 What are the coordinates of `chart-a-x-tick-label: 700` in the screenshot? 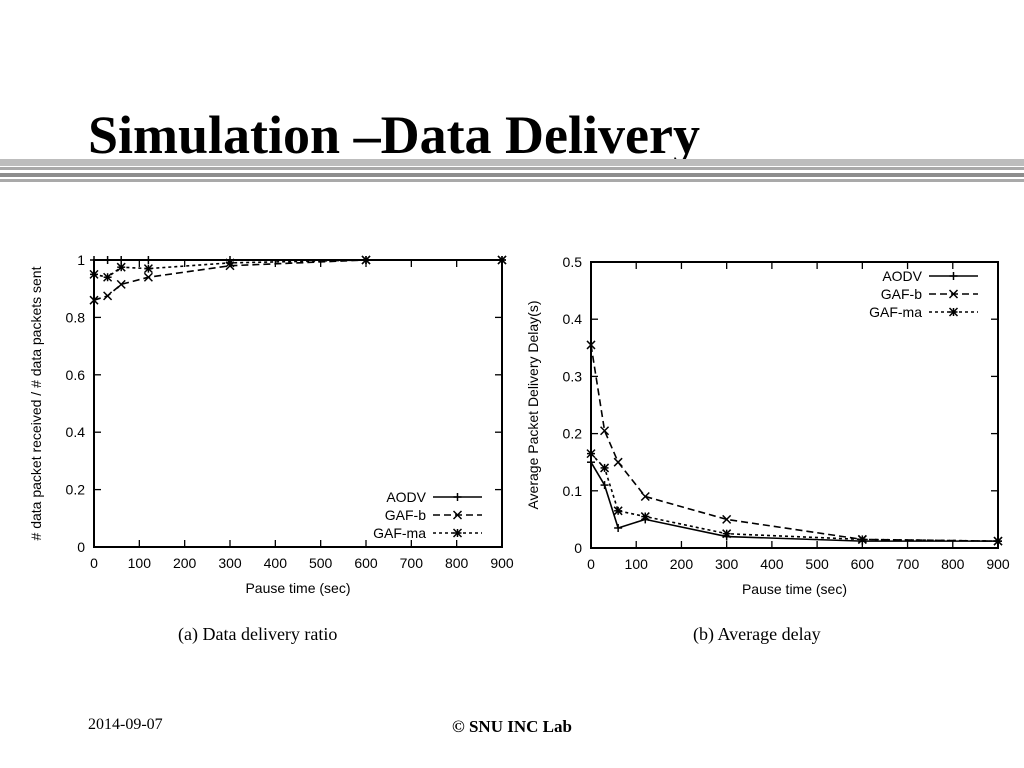 It's located at (412, 563).